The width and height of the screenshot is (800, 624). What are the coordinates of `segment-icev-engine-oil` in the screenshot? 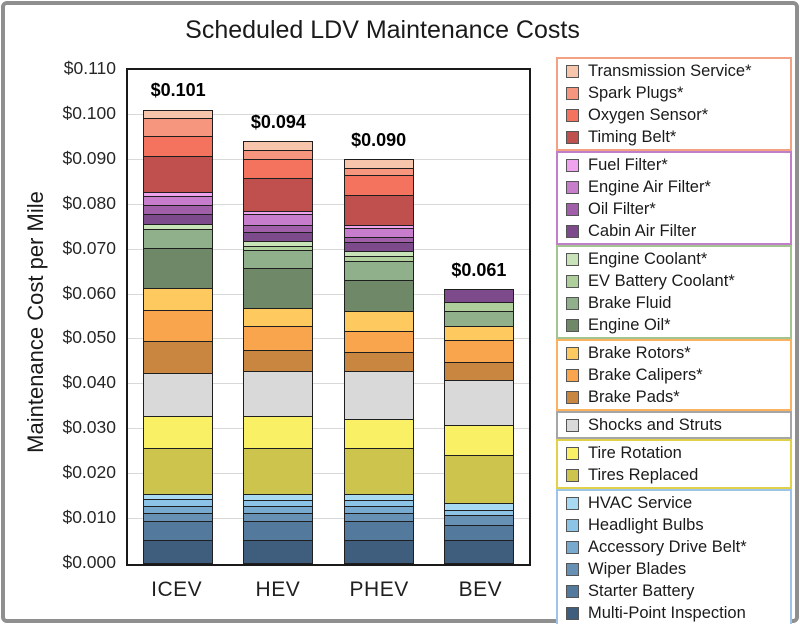 It's located at (178, 268).